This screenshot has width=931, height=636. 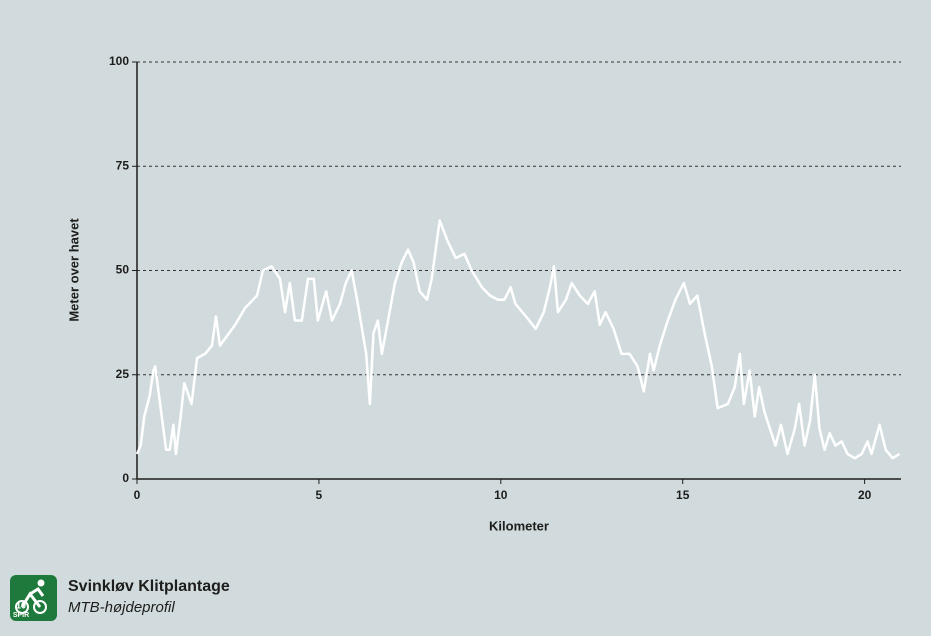 I want to click on x-tick-label: 10, so click(x=501, y=495).